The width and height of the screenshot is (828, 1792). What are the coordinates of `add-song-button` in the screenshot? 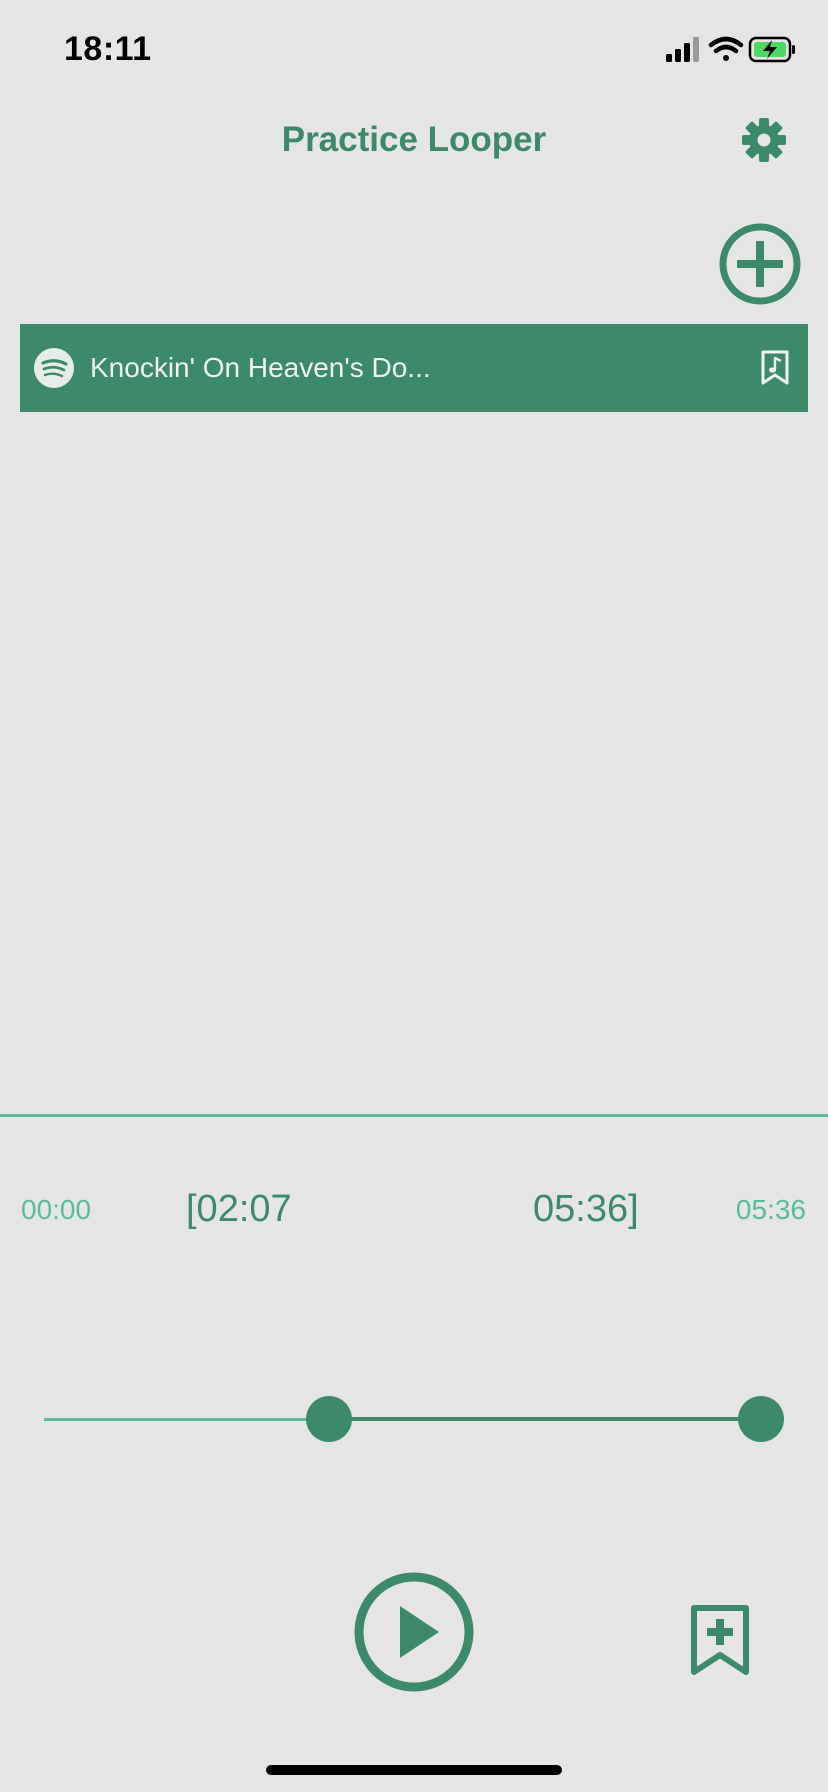 It's located at (760, 264).